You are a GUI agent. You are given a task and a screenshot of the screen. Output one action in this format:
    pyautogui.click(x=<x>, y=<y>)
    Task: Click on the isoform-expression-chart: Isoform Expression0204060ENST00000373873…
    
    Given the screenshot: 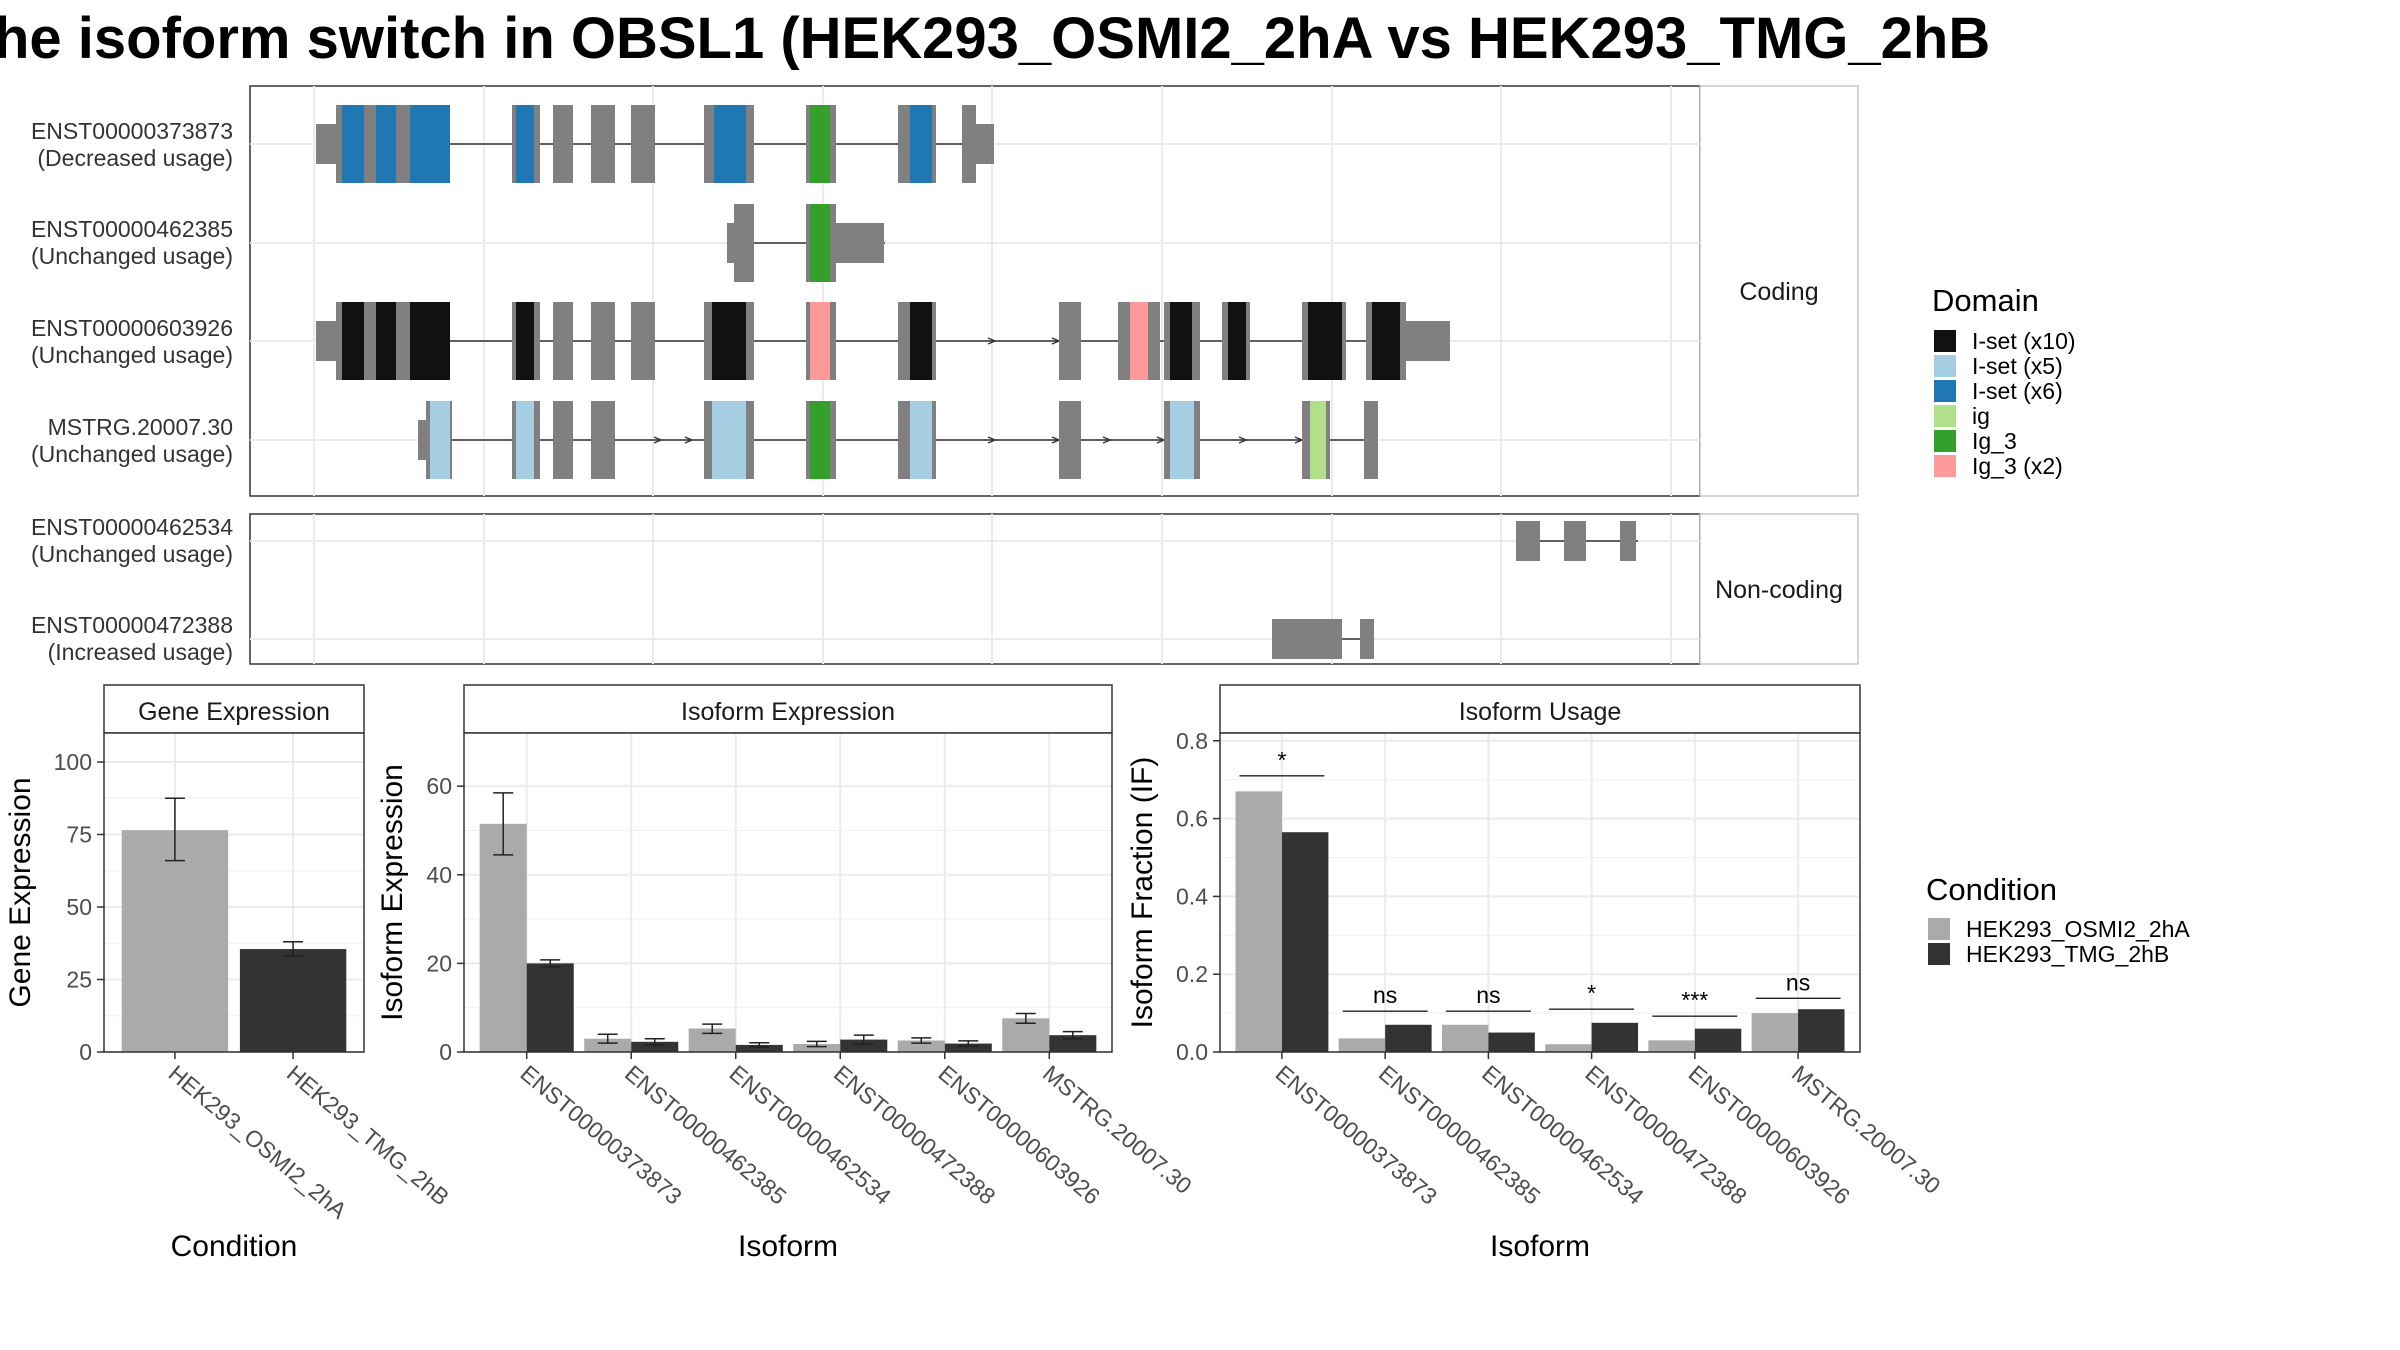 What is the action you would take?
    pyautogui.click(x=786, y=973)
    